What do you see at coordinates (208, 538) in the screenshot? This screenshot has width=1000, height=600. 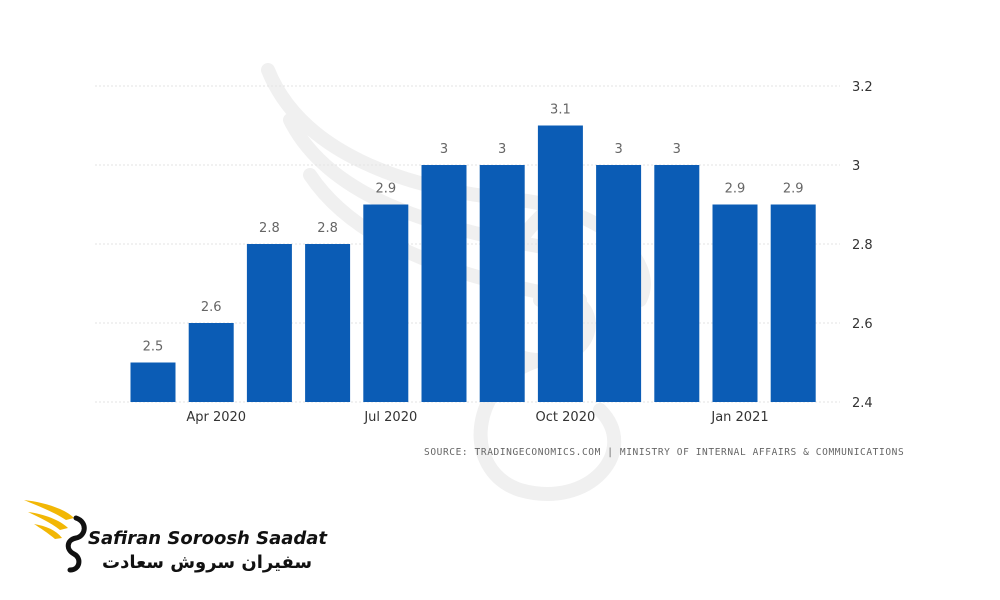 I see `brand-name-english: Safiran Soroosh Saadat` at bounding box center [208, 538].